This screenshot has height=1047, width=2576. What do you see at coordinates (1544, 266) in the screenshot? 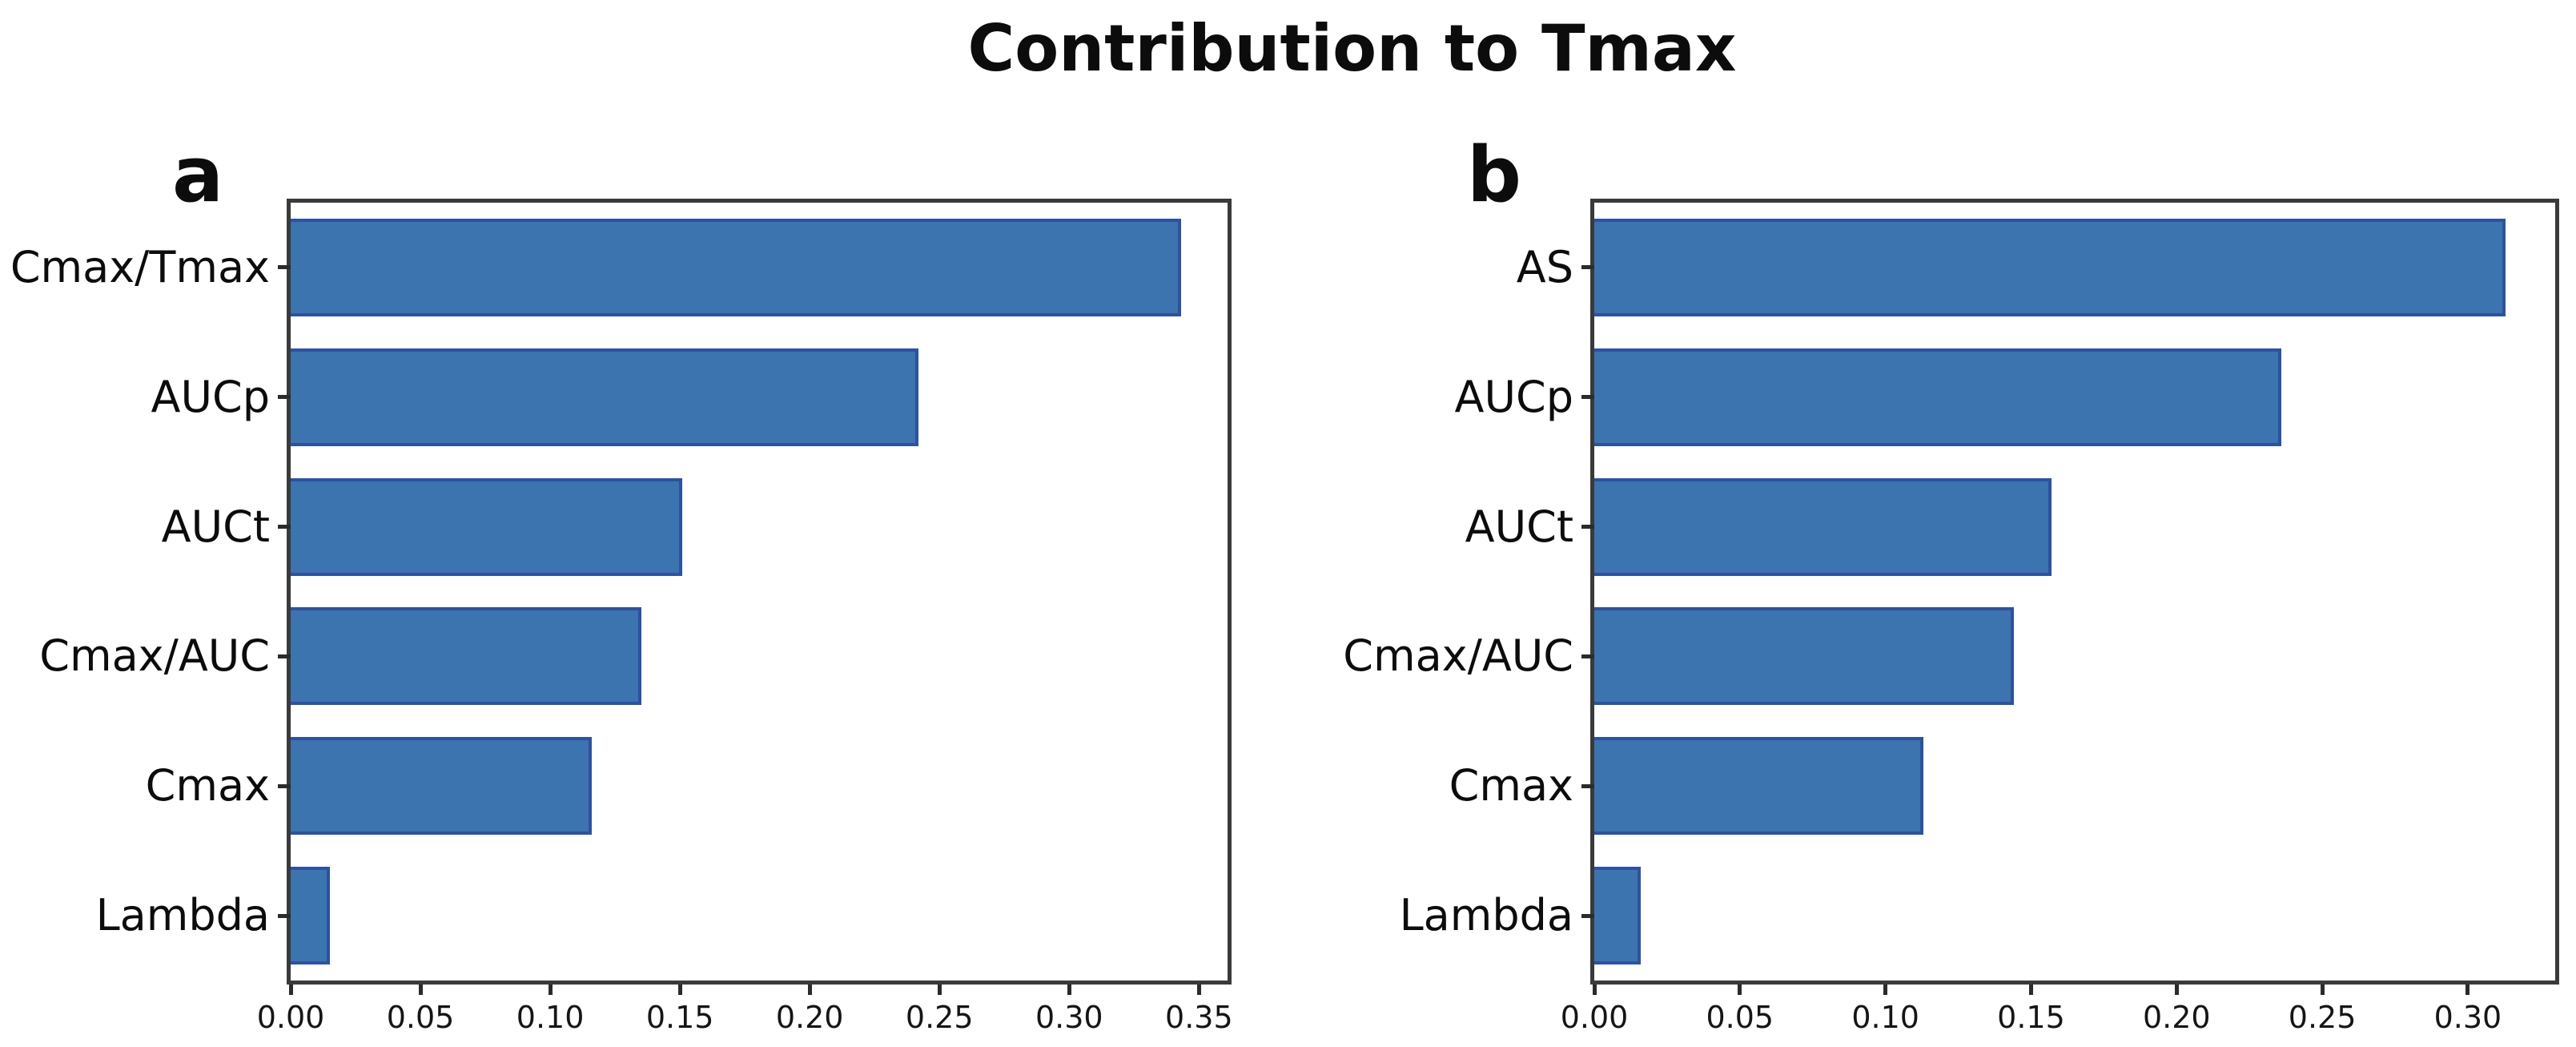
I see `y-tick-label-as: AS` at bounding box center [1544, 266].